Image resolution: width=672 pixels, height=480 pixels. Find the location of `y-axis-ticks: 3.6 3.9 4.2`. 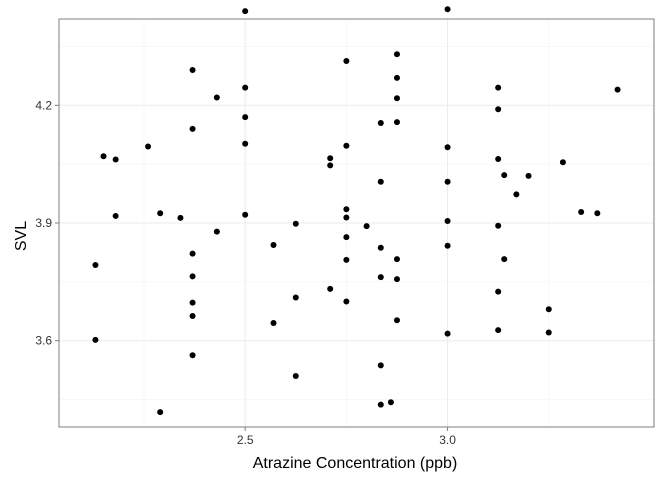

y-axis-ticks: 3.6 3.9 4.2 is located at coordinates (47, 223).